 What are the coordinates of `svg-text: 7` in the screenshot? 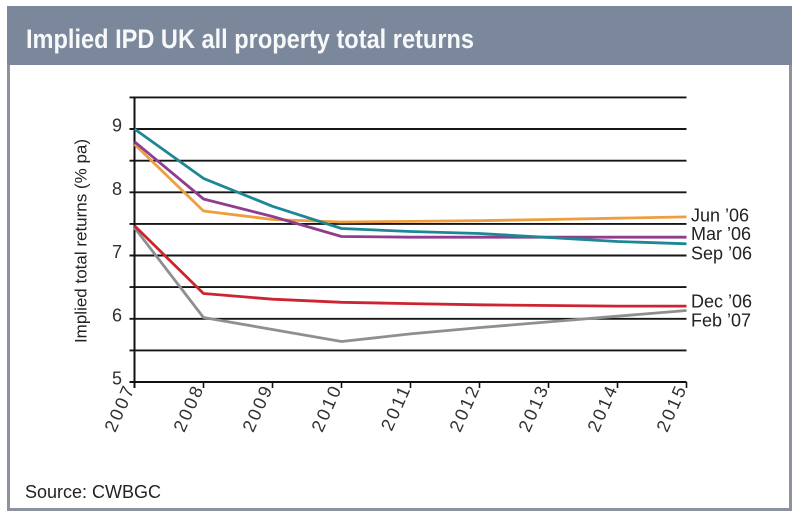 It's located at (117, 252).